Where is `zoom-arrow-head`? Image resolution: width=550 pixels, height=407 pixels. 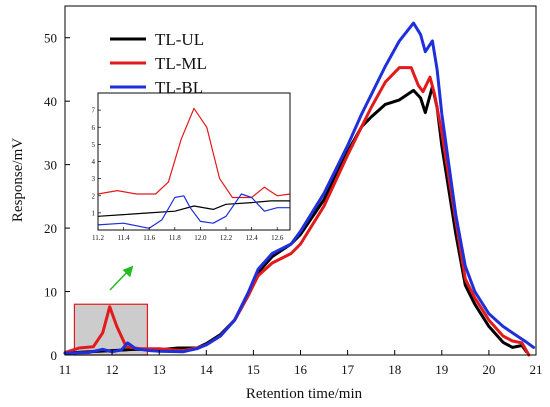
zoom-arrow-head is located at coordinates (128, 271).